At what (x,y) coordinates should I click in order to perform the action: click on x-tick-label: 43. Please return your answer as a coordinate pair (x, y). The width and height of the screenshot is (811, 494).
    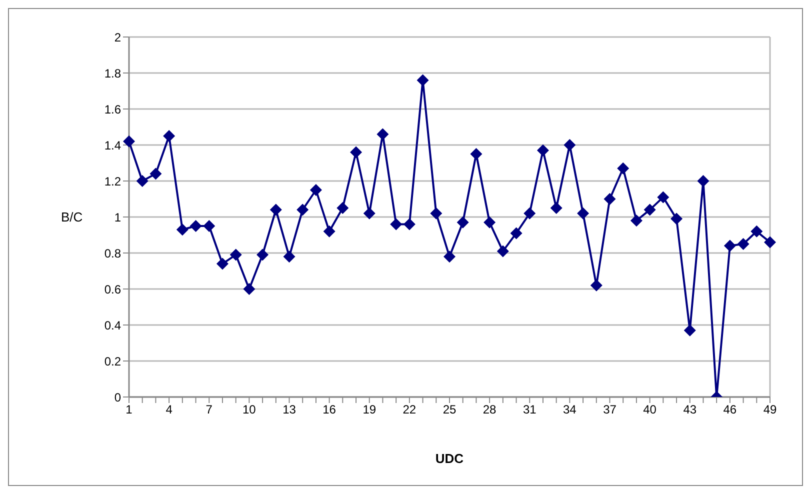
    Looking at the image, I should click on (690, 409).